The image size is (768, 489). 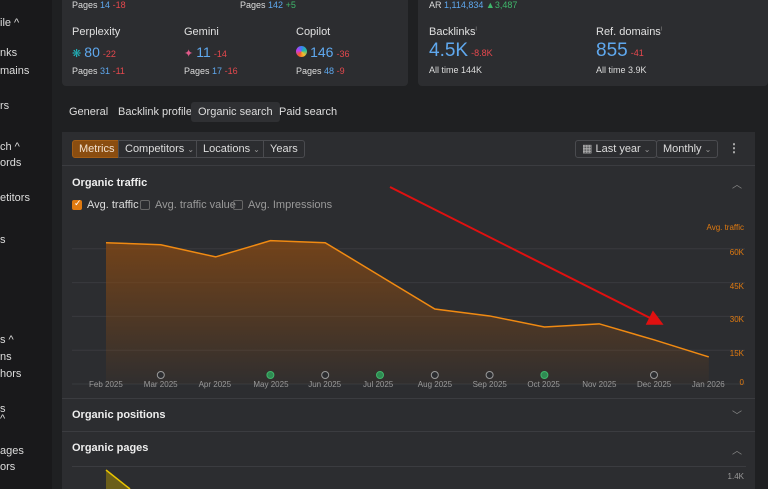 What do you see at coordinates (160, 384) in the screenshot?
I see `x-tick: Mar 2025` at bounding box center [160, 384].